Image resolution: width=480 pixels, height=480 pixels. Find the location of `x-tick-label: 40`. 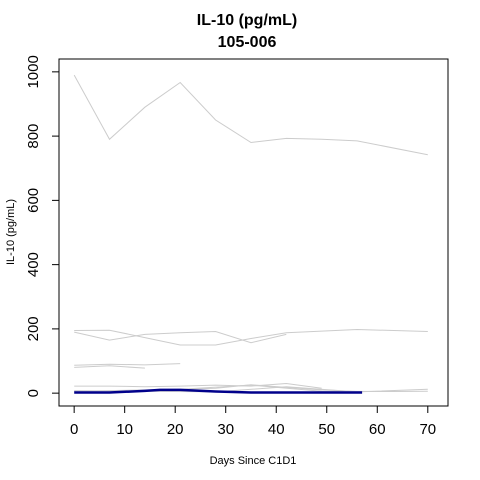

x-tick-label: 40 is located at coordinates (276, 429).